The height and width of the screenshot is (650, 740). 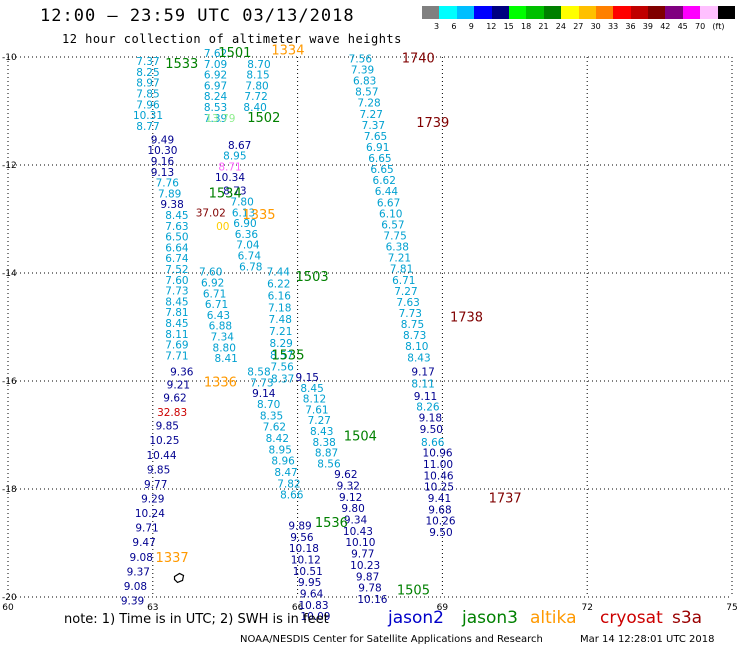 I want to click on swh-value: 6.97, so click(x=215, y=86).